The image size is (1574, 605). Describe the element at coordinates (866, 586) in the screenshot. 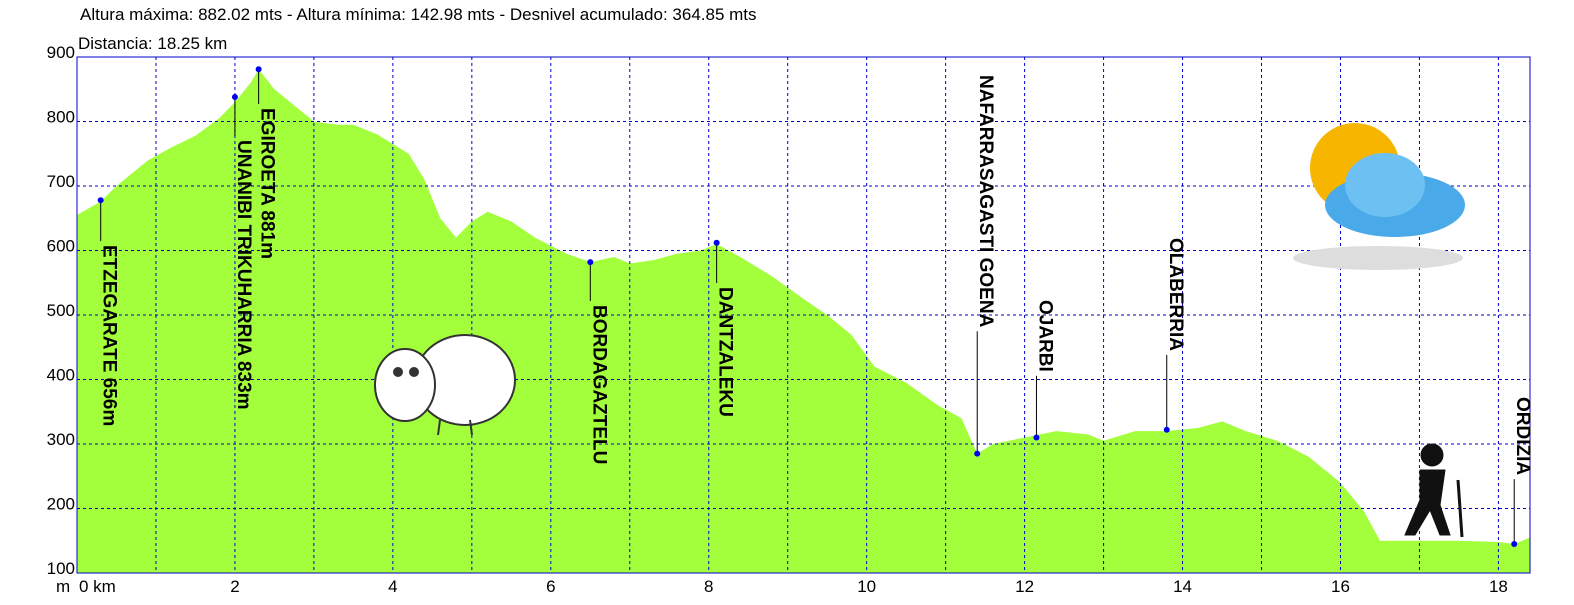

I see `x-tick-label: 10` at that location.